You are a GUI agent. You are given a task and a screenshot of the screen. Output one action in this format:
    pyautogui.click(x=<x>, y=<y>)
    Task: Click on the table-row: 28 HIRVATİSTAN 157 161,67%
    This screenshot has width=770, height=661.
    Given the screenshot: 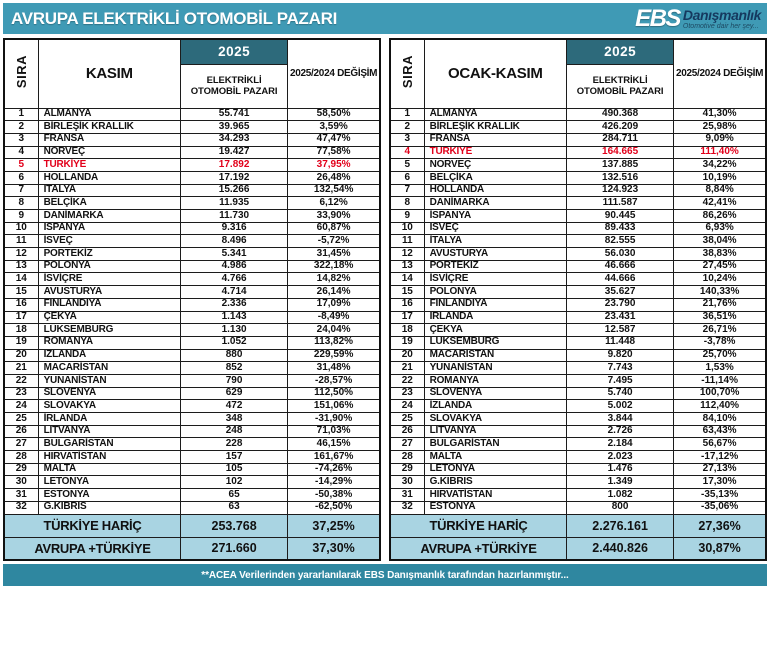 What is the action you would take?
    pyautogui.click(x=192, y=457)
    